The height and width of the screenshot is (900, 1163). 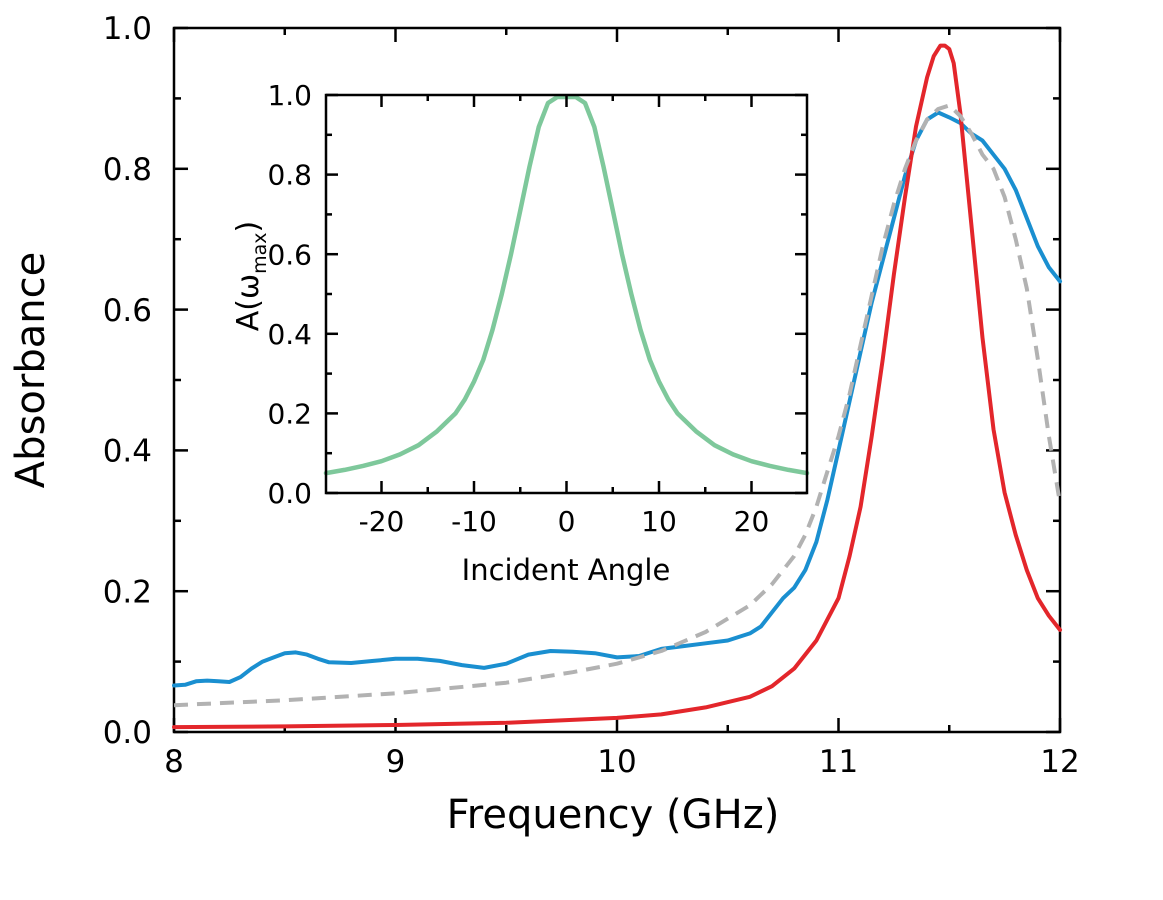 I want to click on inset-x-tick-label: 20, so click(x=752, y=521).